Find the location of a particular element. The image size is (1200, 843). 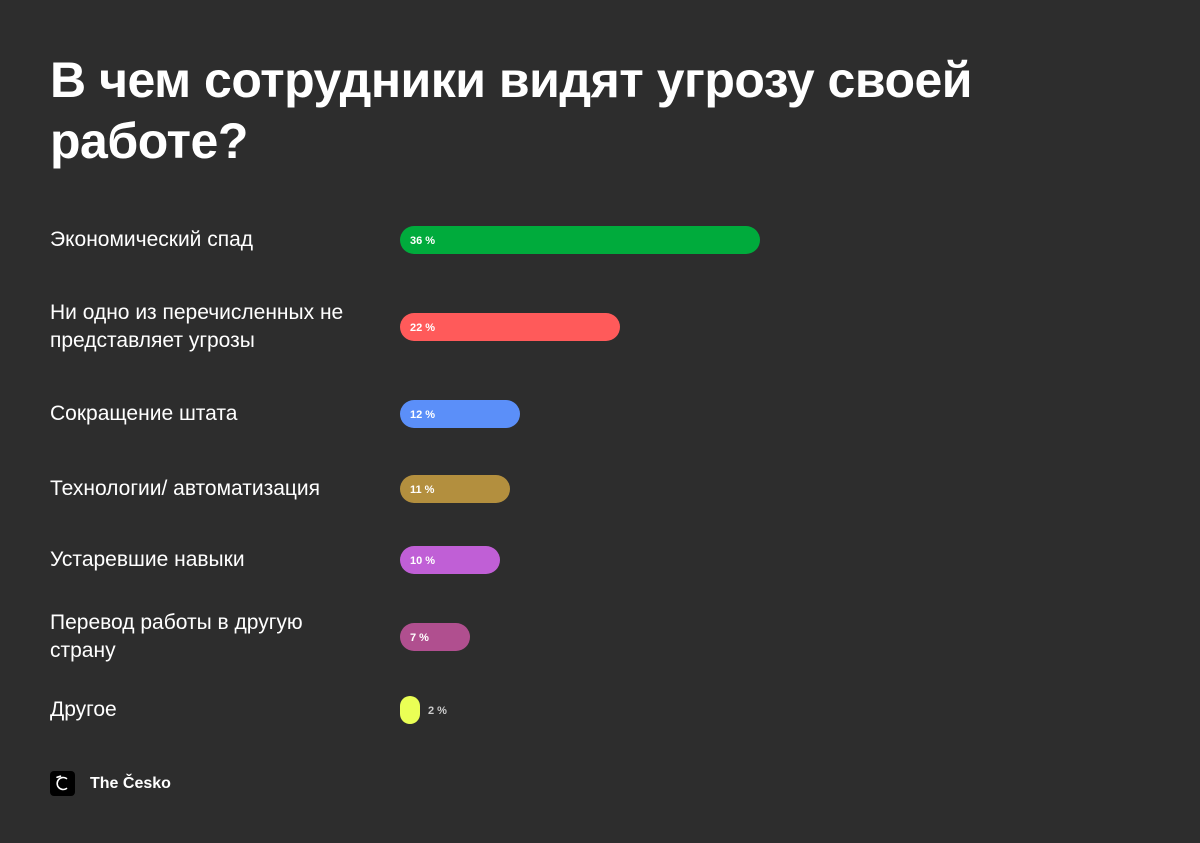

value-label: 36 % is located at coordinates (423, 241).